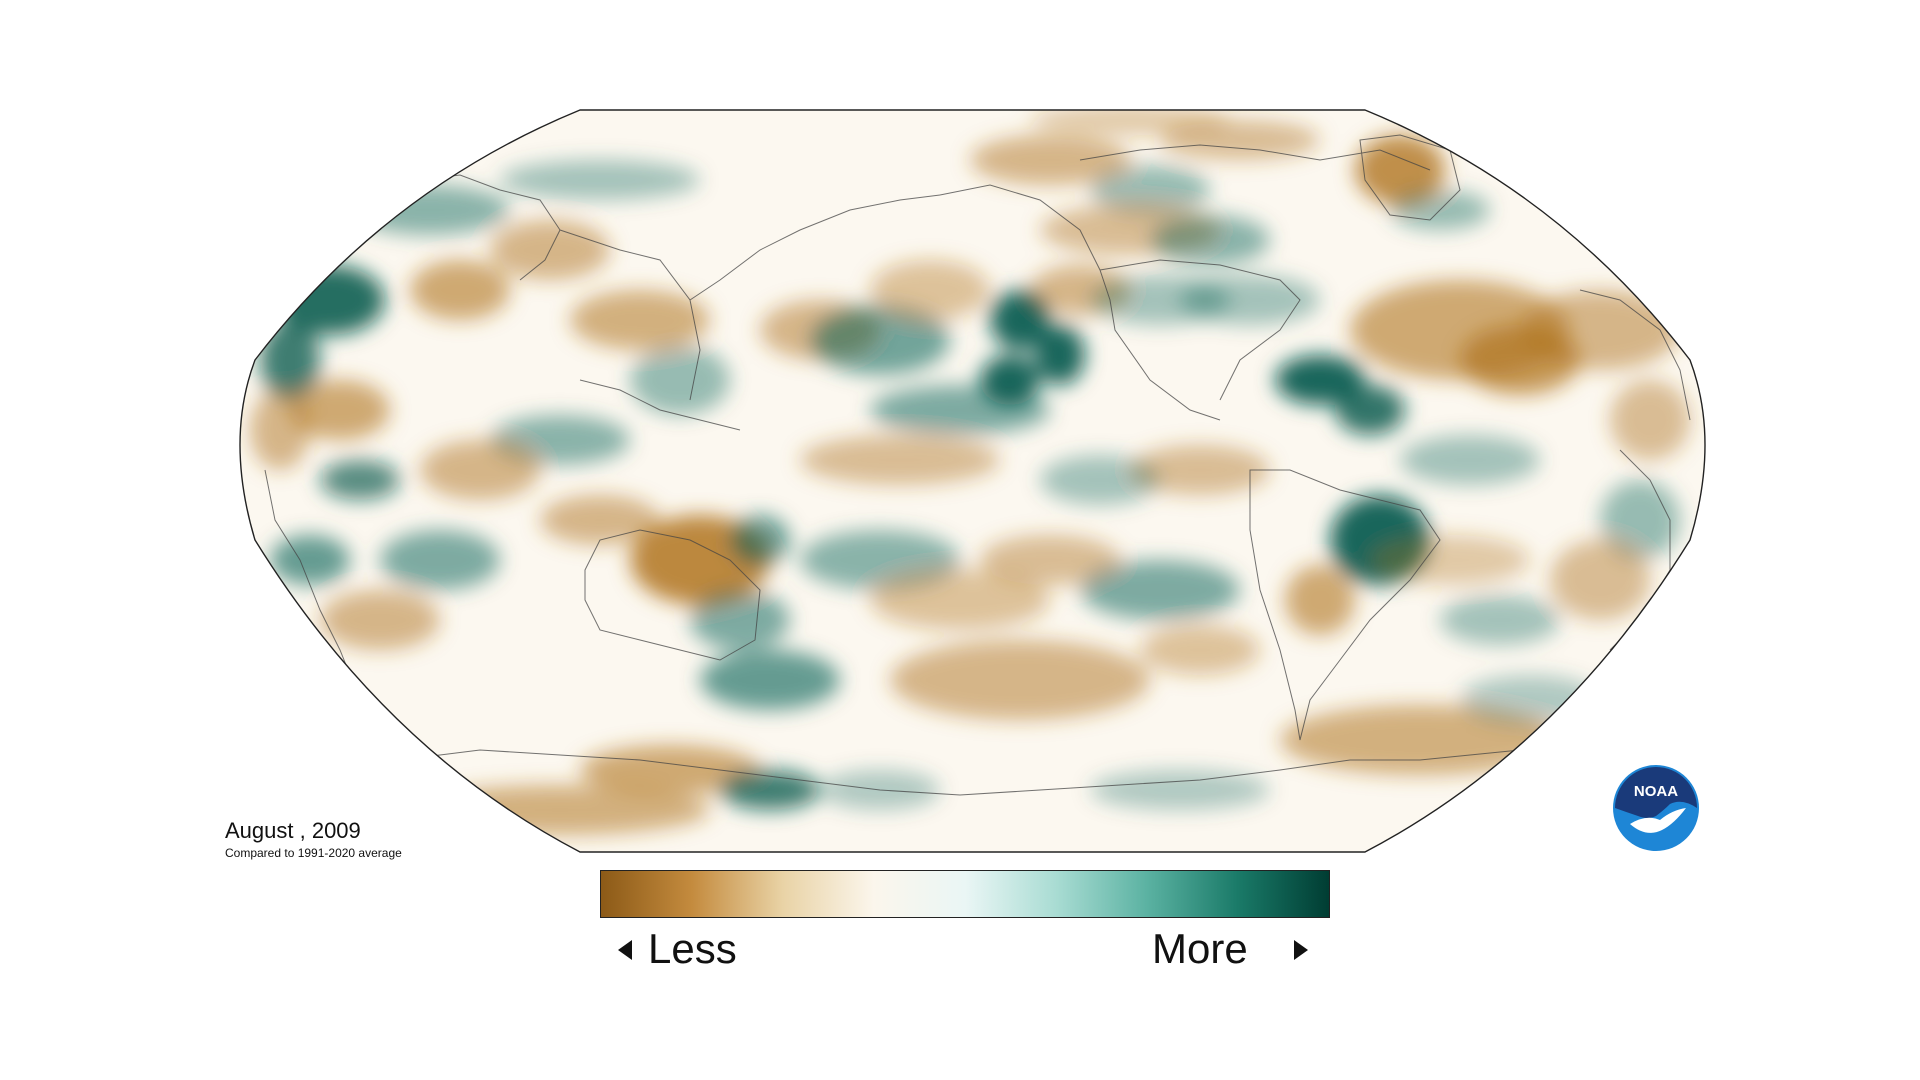  Describe the element at coordinates (1200, 948) in the screenshot. I see `legend-more-label: More` at that location.